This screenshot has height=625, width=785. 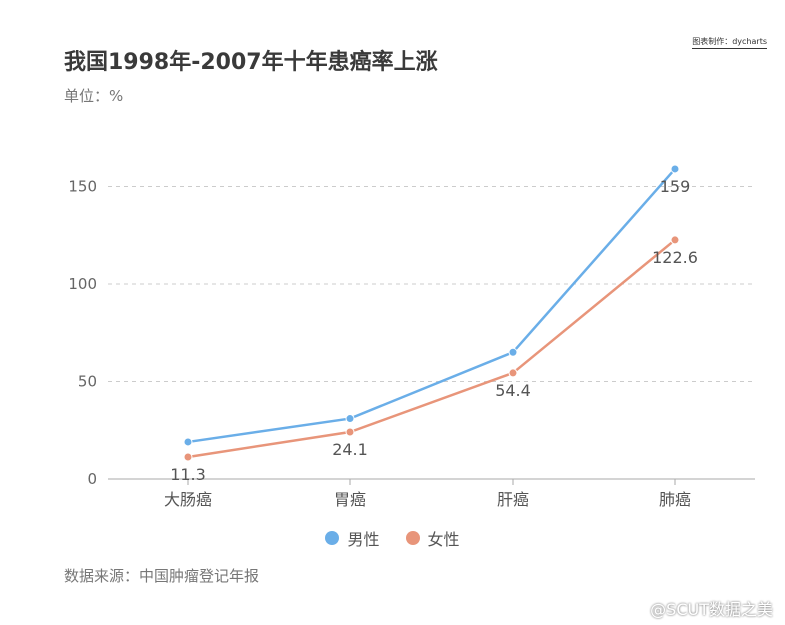 I want to click on data-label: 54.4, so click(x=513, y=390).